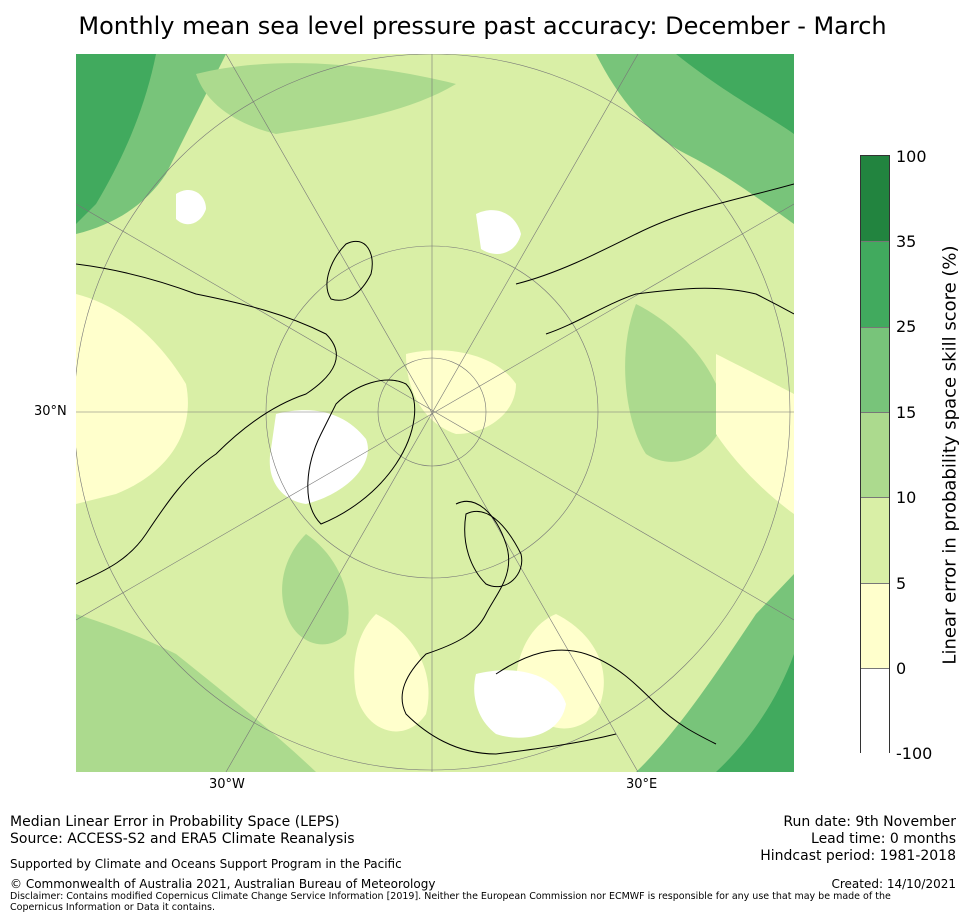 This screenshot has width=965, height=919. Describe the element at coordinates (906, 412) in the screenshot. I see `colorbar-tick: 15` at that location.